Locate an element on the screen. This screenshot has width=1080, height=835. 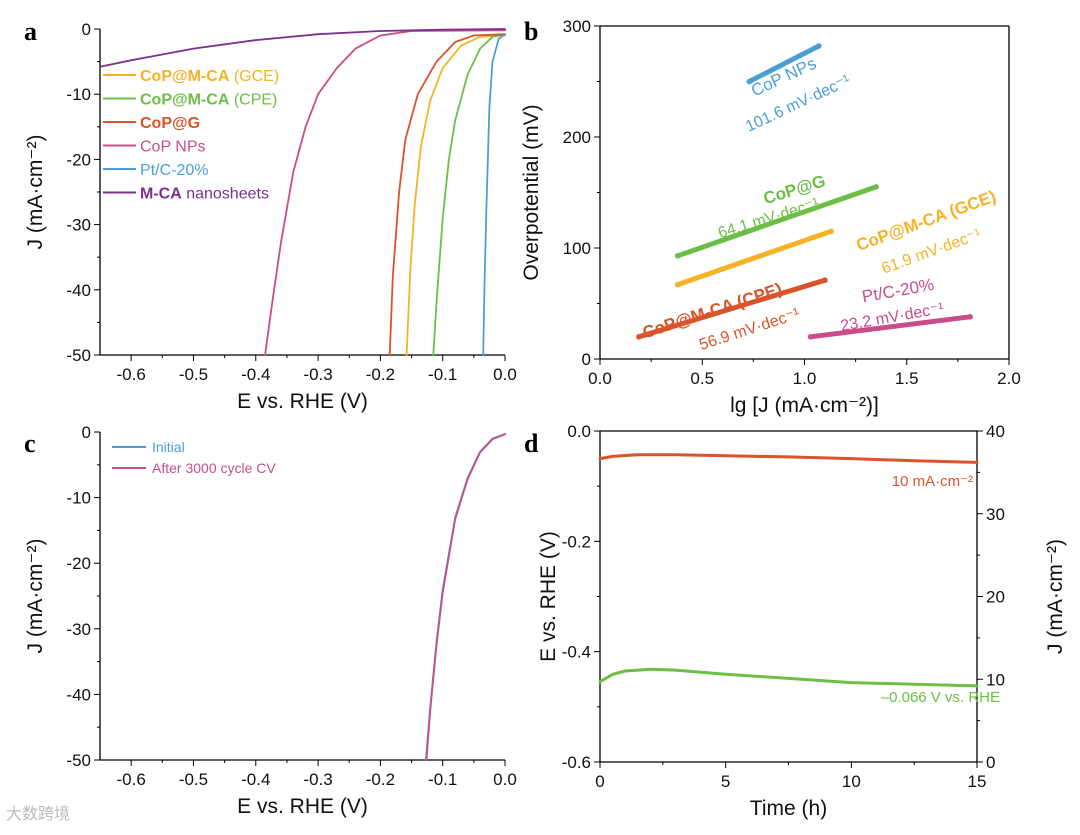
legend-item: CoP@M-CA (CPE) is located at coordinates (208, 100).